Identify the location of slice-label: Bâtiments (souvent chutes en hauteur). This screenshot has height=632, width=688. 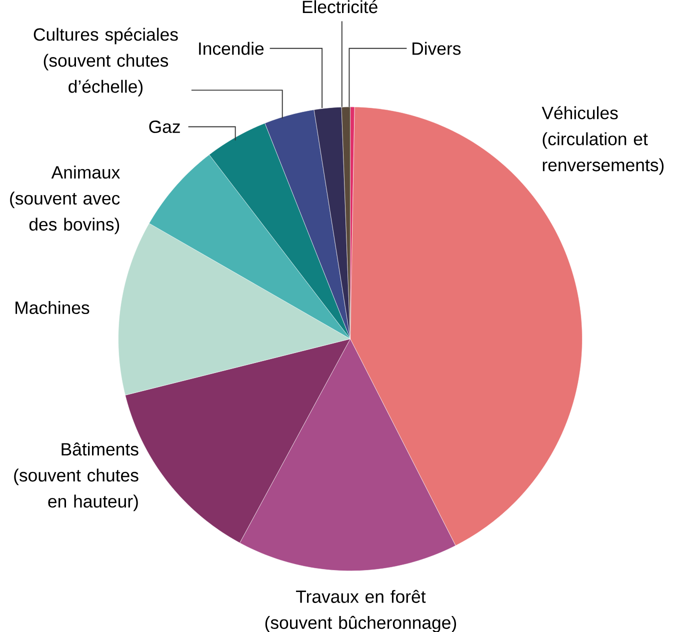
(76, 476).